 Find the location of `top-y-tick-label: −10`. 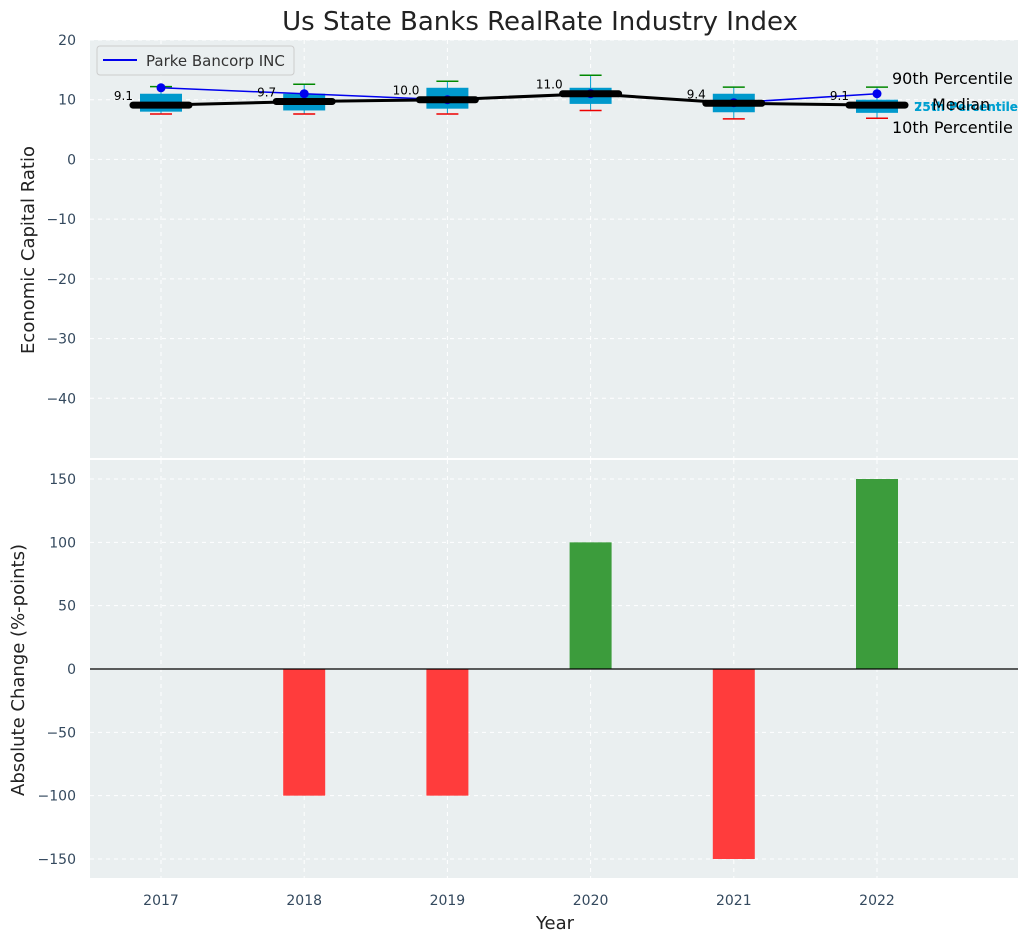

top-y-tick-label: −10 is located at coordinates (61, 220).